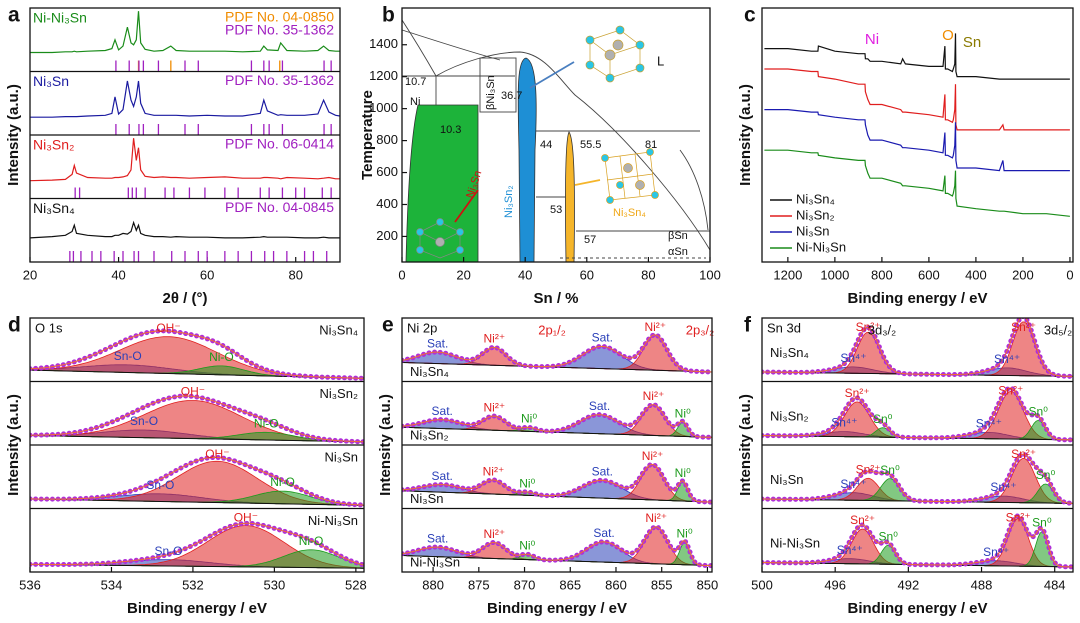  I want to click on phase-label: βSn, so click(678, 236).